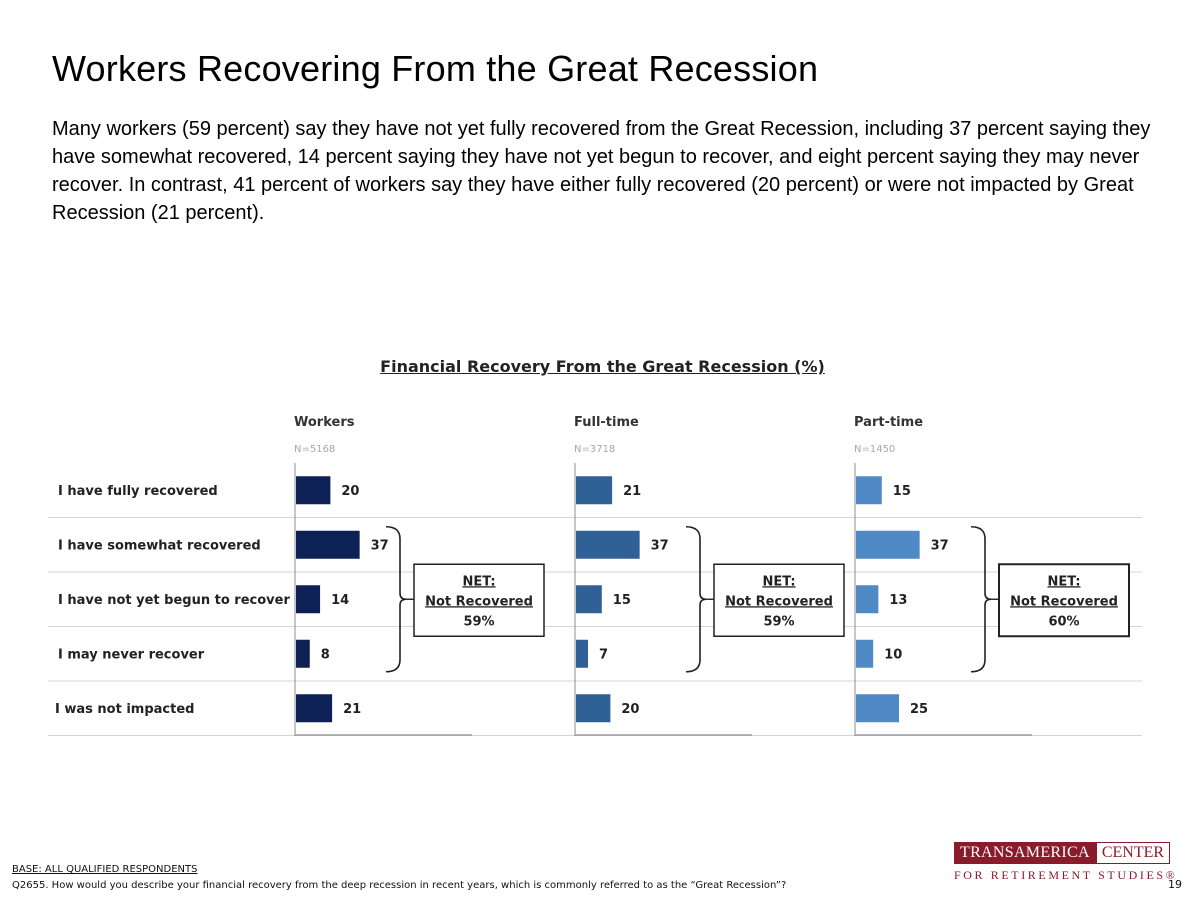 The height and width of the screenshot is (900, 1200). I want to click on logo-subtitle: FOR RETIREMENT STUDIES®, so click(1066, 875).